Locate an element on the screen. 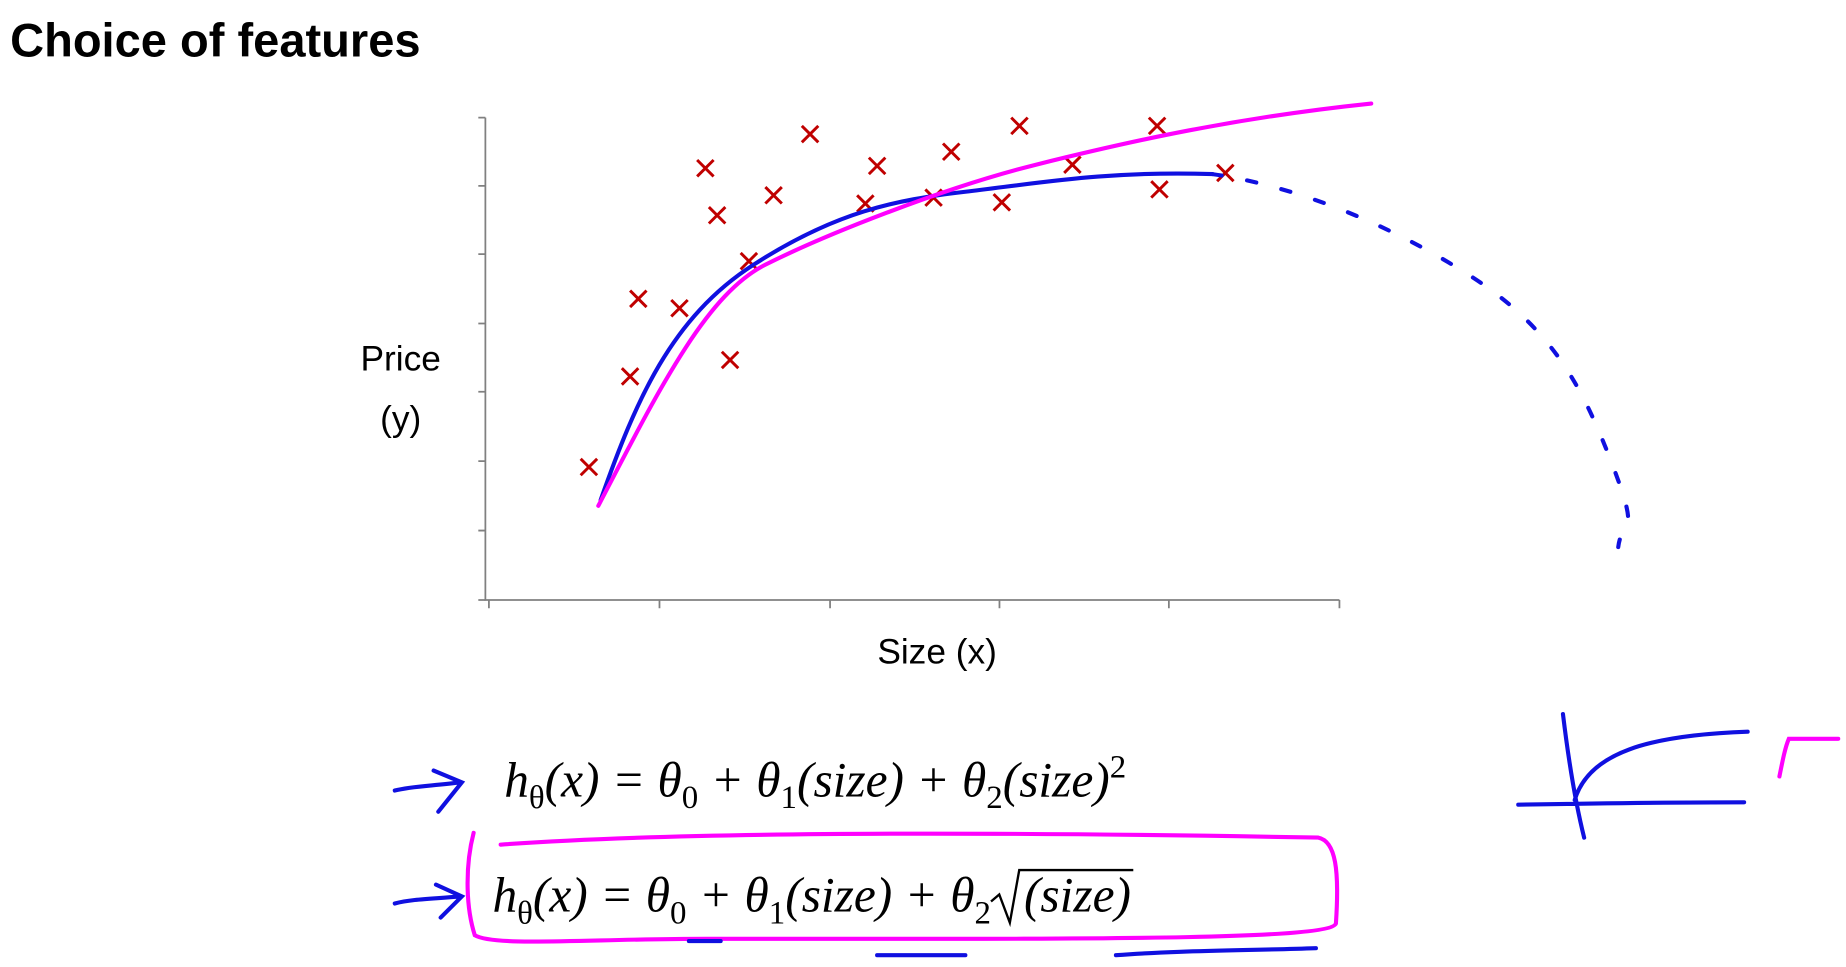 The width and height of the screenshot is (1846, 967). formula: hθ(x) = θ0 + θ1(size) + θ2(size)2 is located at coordinates (815, 783).